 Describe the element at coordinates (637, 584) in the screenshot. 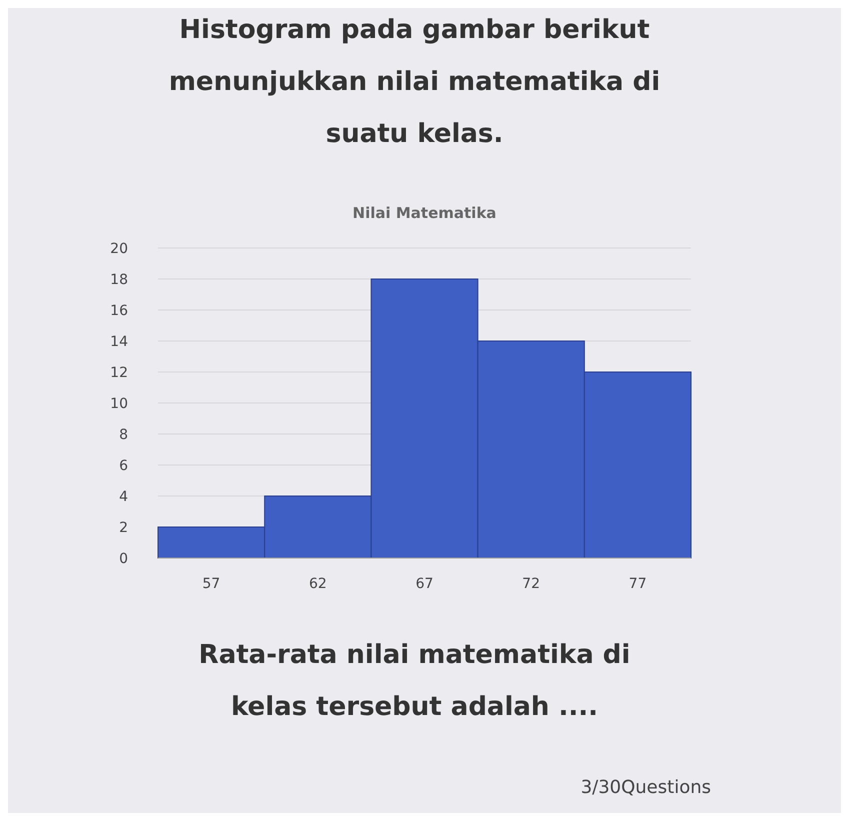

I see `x-tick-label: 77` at that location.